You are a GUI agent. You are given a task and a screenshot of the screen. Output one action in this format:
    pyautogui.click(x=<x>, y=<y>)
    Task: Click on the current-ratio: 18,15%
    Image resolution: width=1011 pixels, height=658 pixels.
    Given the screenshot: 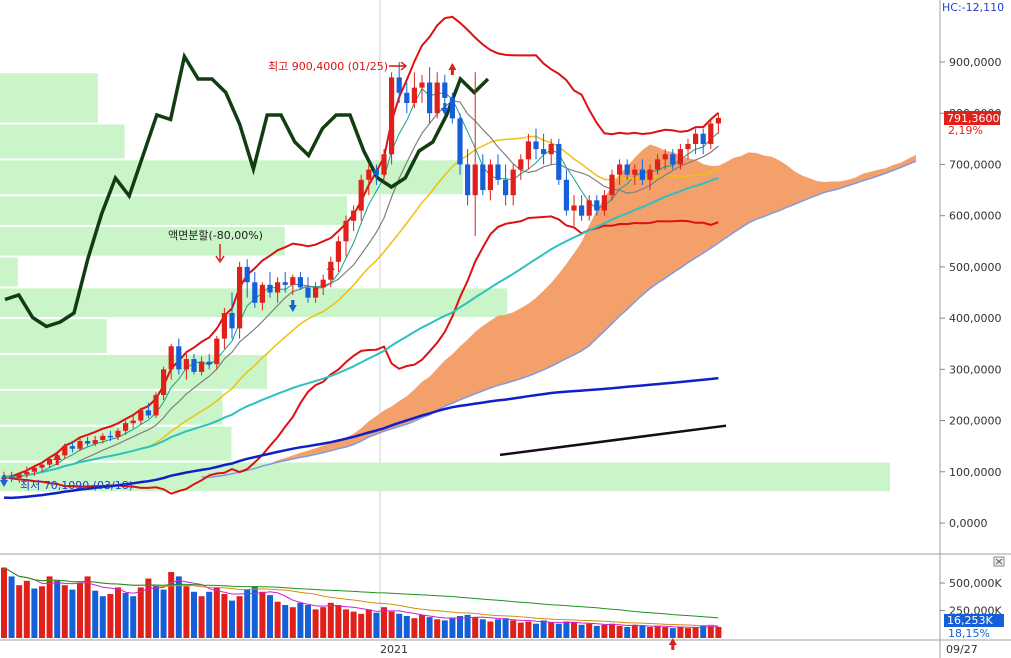 What is the action you would take?
    pyautogui.click(x=969, y=633)
    